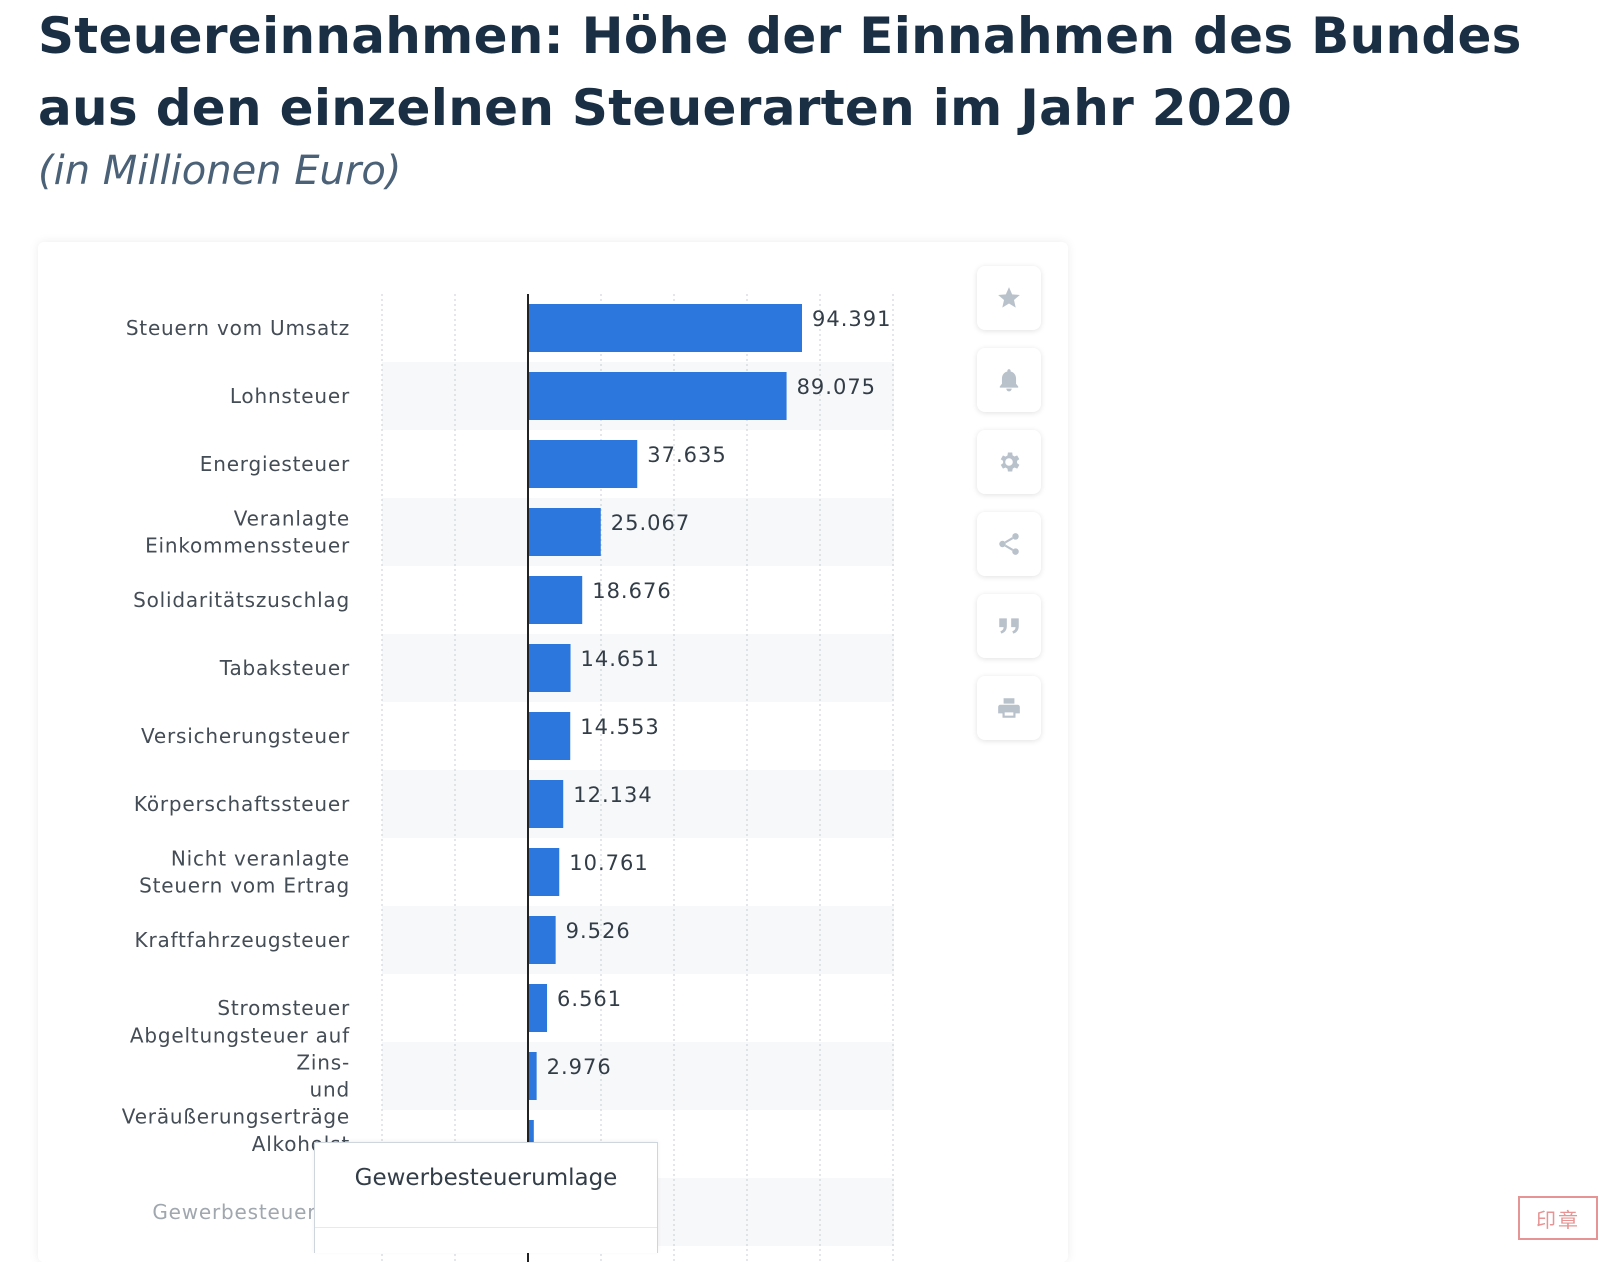 This screenshot has width=1600, height=1262. What do you see at coordinates (220, 171) in the screenshot?
I see `page-subtitle: (in Millionen Euro)` at bounding box center [220, 171].